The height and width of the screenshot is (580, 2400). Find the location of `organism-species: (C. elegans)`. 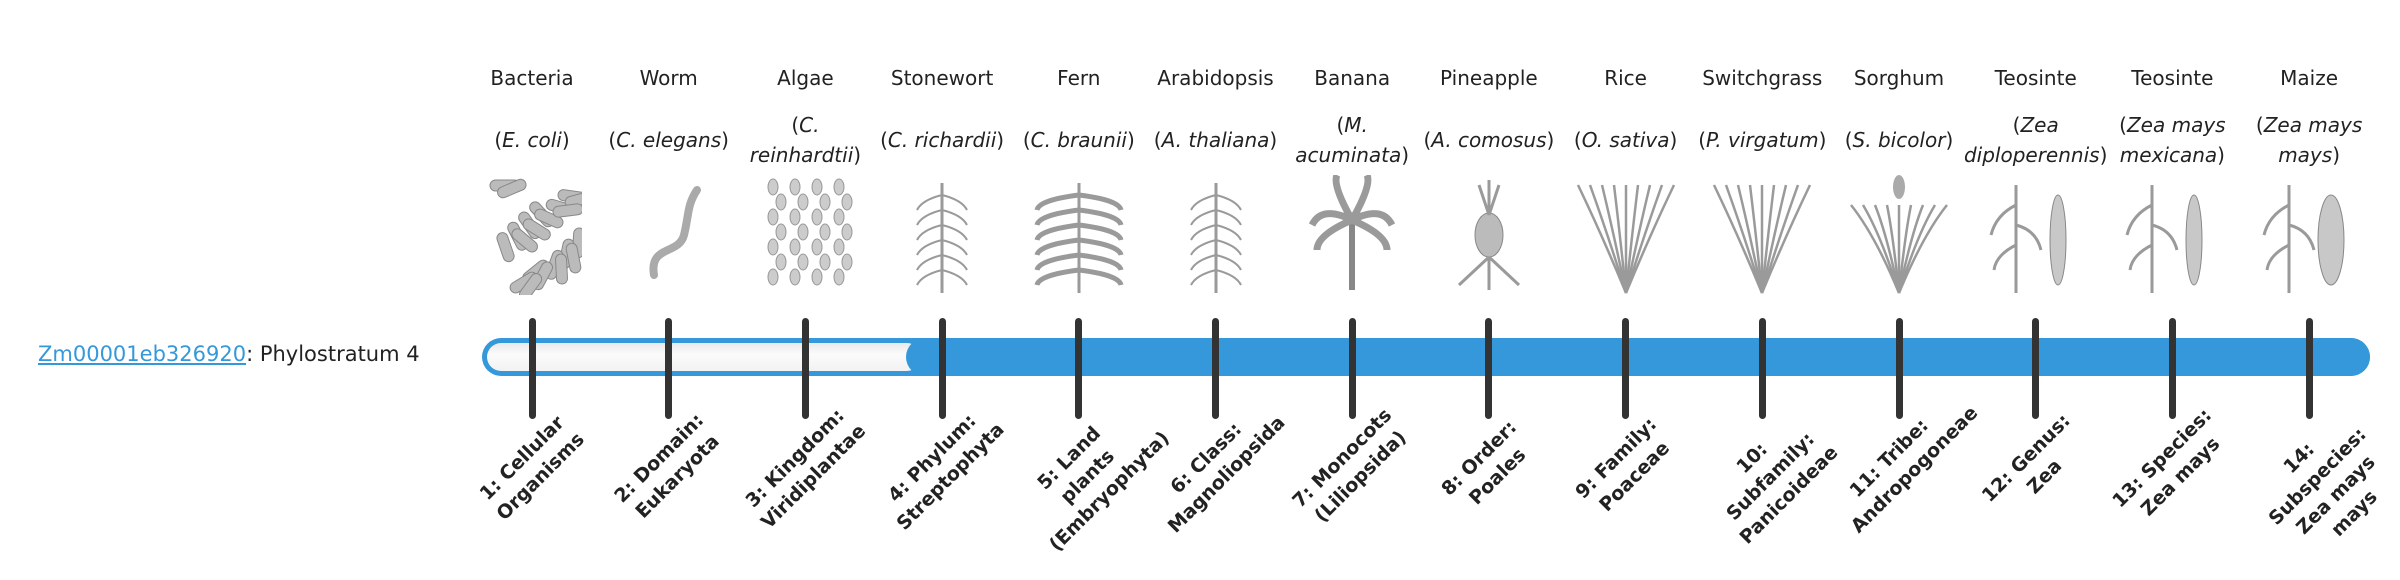

organism-species: (C. elegans) is located at coordinates (668, 140).